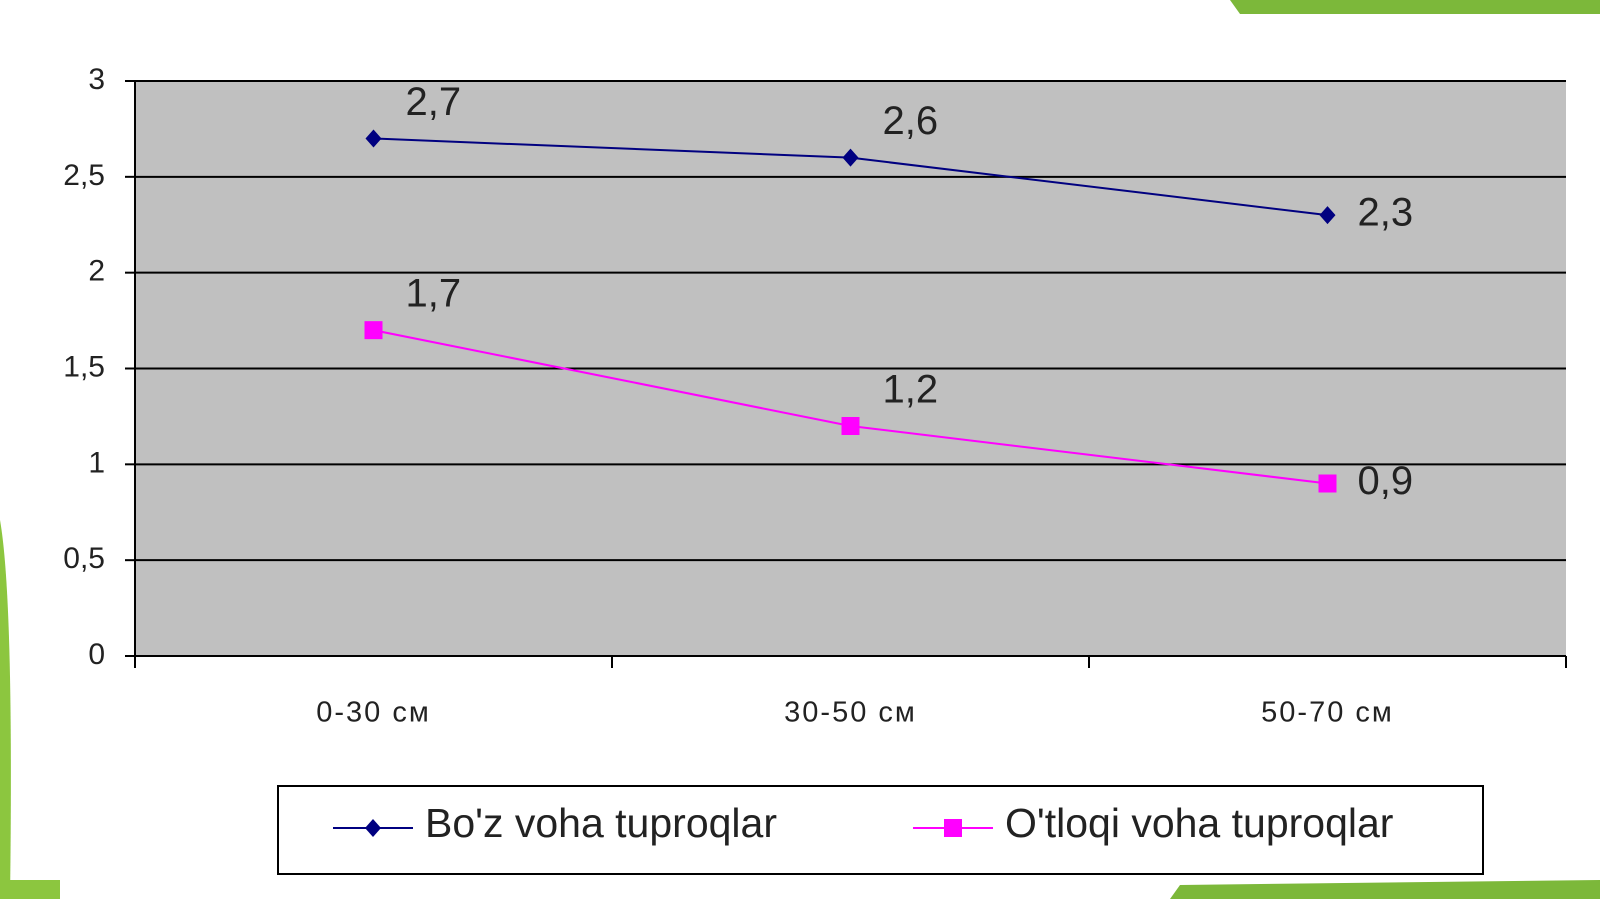 This screenshot has width=1600, height=899. What do you see at coordinates (1199, 823) in the screenshot?
I see `legend-label: O'tloqi voha tuproqlar` at bounding box center [1199, 823].